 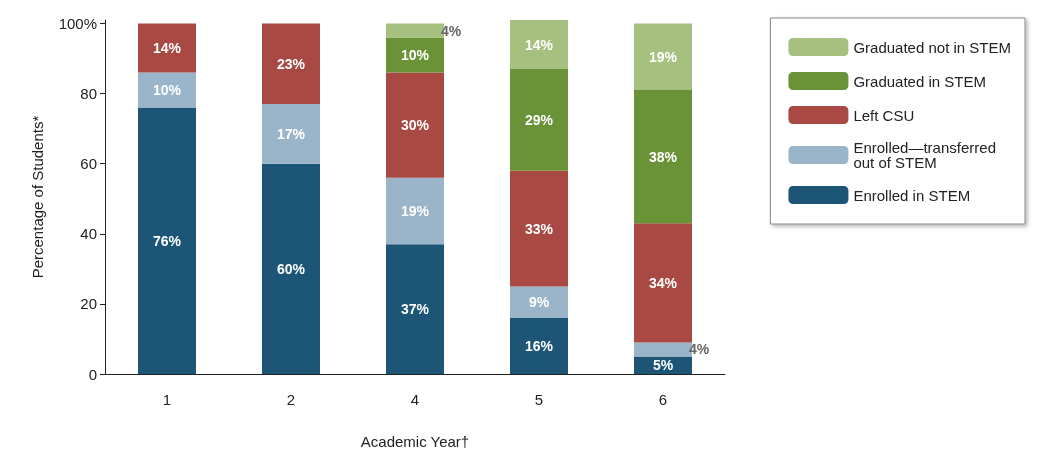 What do you see at coordinates (88, 94) in the screenshot?
I see `y-tick-label: 80` at bounding box center [88, 94].